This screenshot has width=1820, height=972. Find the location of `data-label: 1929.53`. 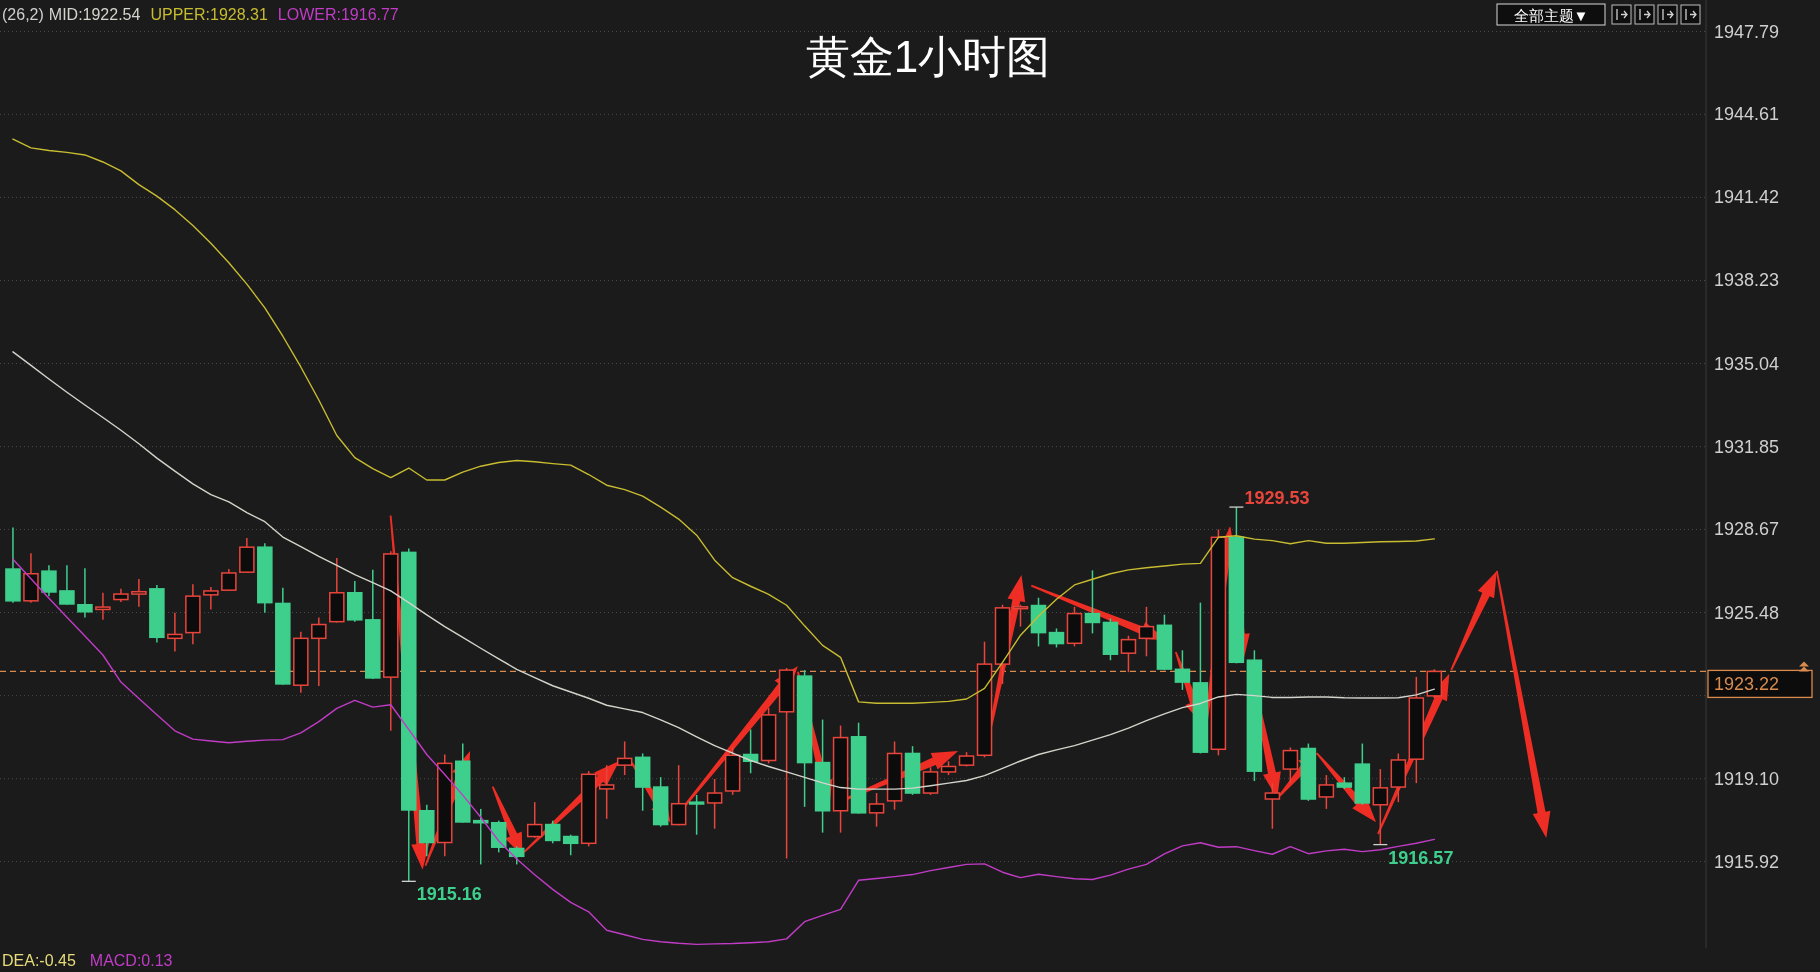

data-label: 1929.53 is located at coordinates (1269, 498).